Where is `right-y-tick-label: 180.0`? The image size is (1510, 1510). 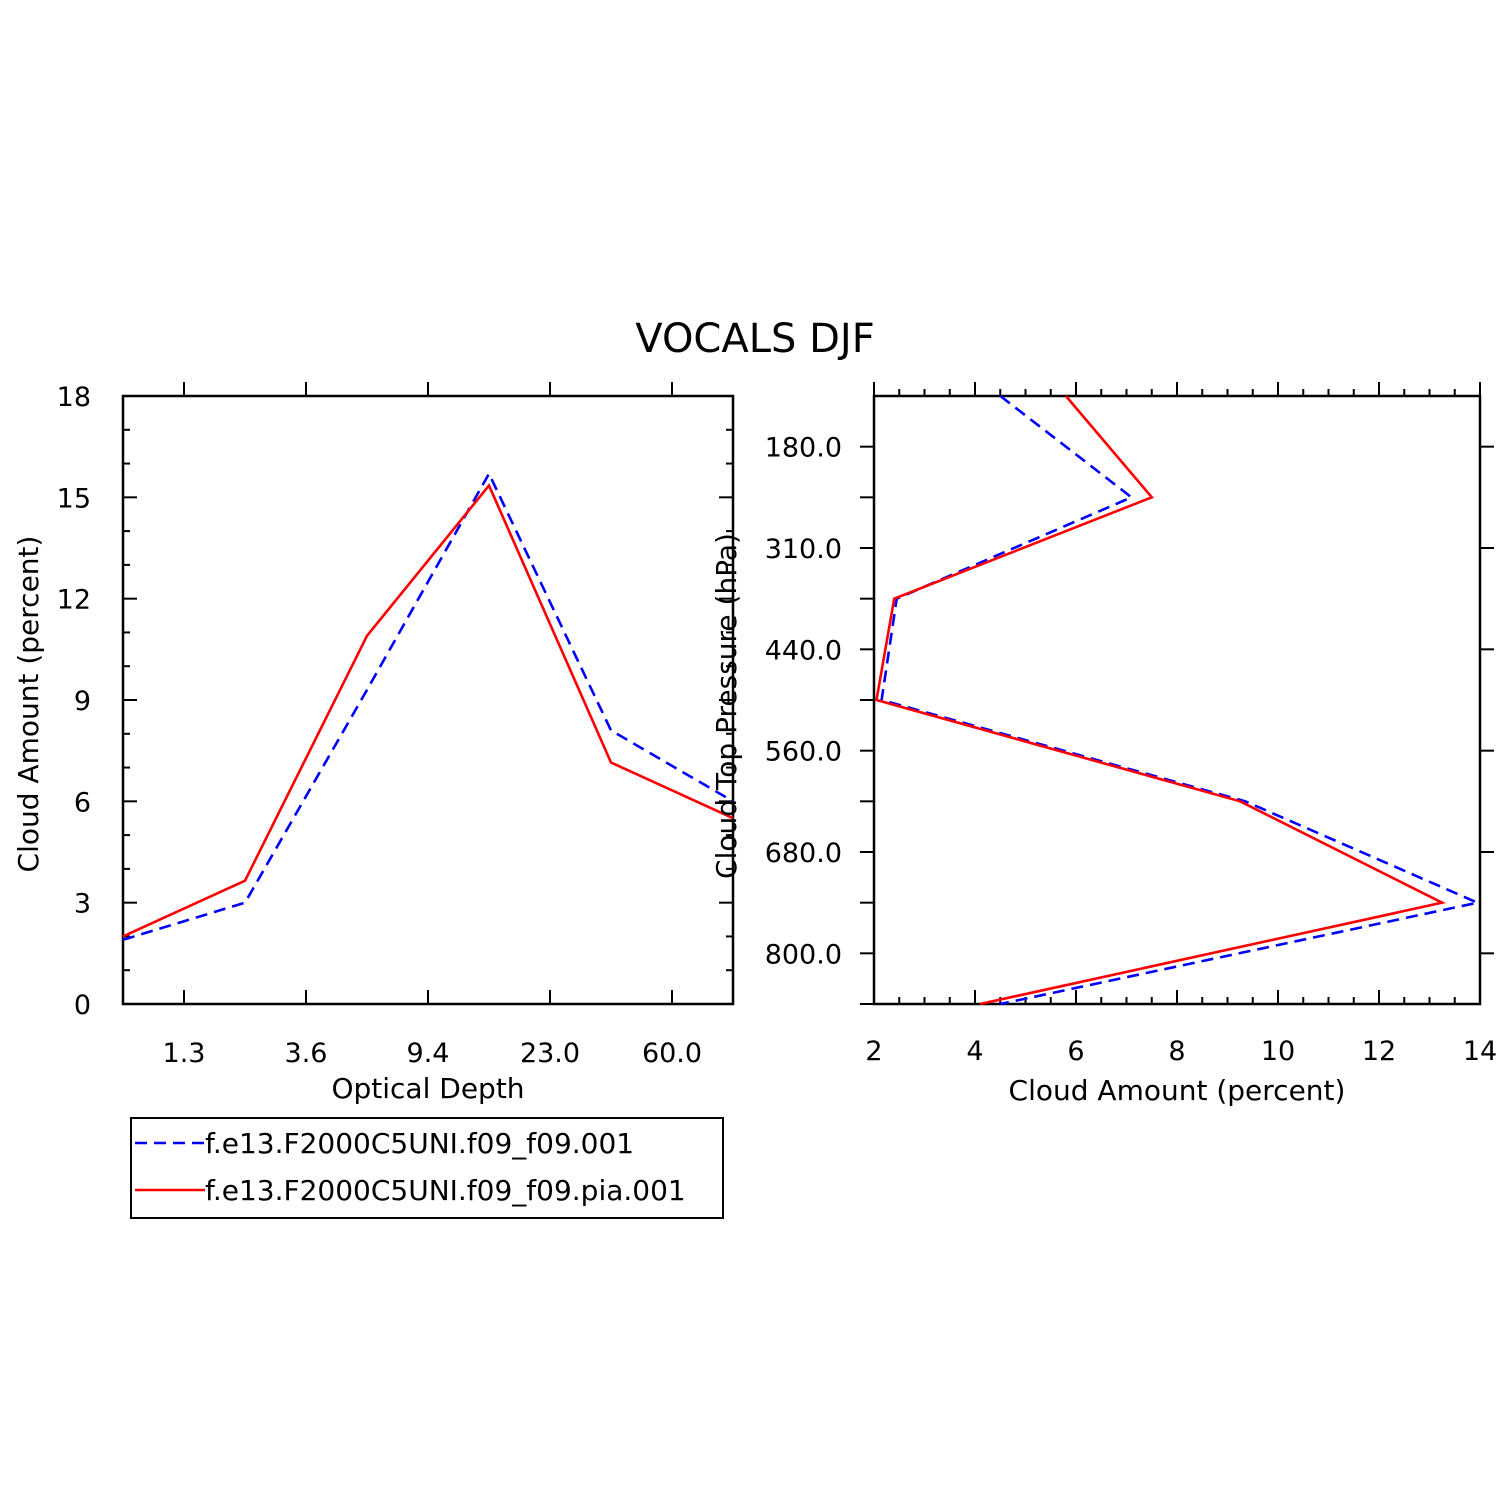 right-y-tick-label: 180.0 is located at coordinates (803, 448).